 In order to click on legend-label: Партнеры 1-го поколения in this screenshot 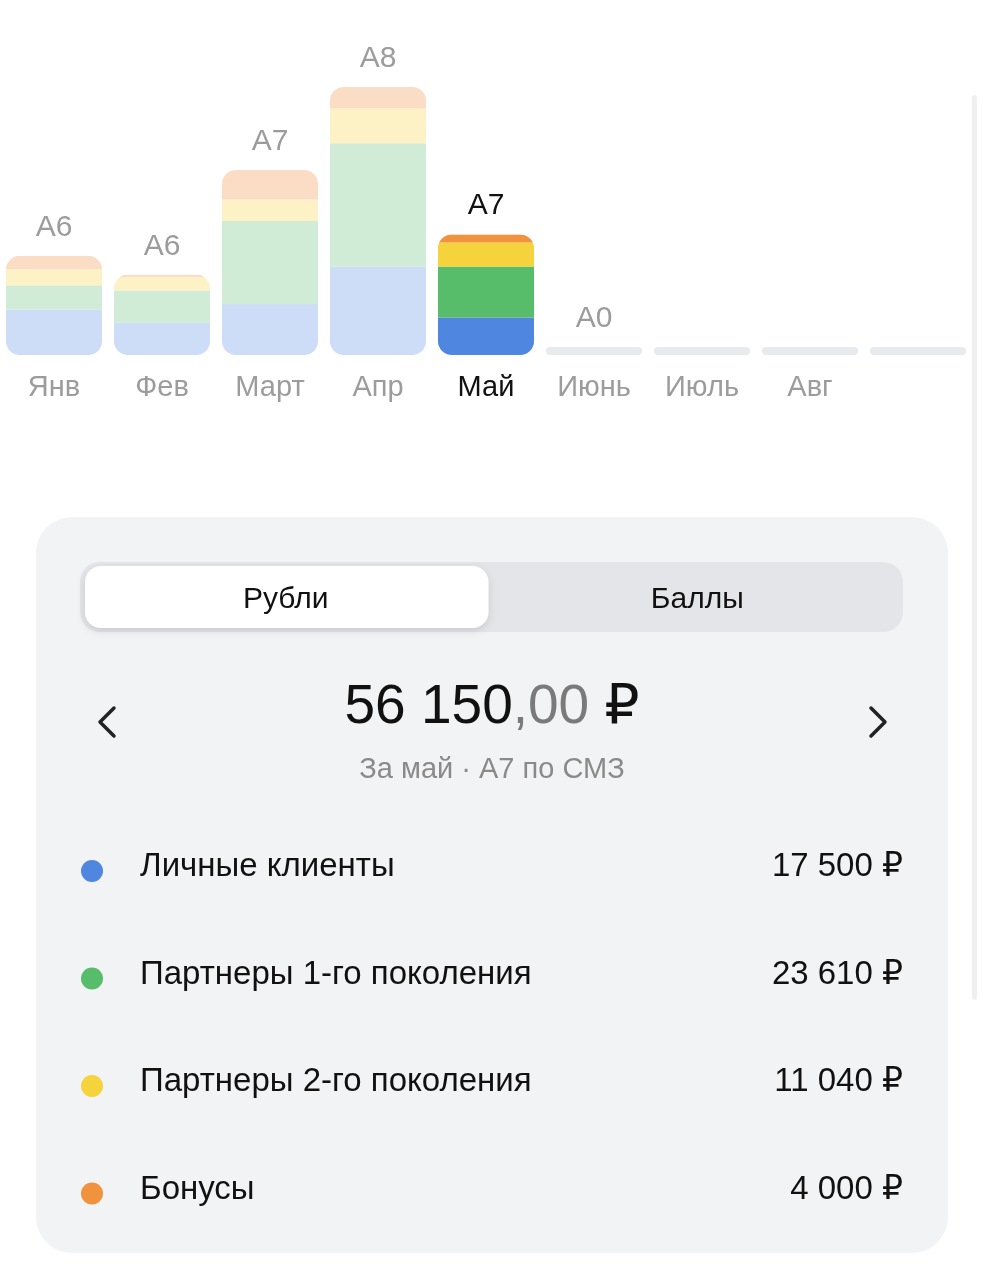, I will do `click(336, 972)`.